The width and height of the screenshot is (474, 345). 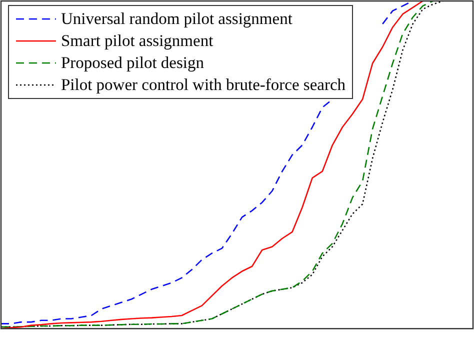 What do you see at coordinates (132, 63) in the screenshot?
I see `legend-label: Proposed pilot design` at bounding box center [132, 63].